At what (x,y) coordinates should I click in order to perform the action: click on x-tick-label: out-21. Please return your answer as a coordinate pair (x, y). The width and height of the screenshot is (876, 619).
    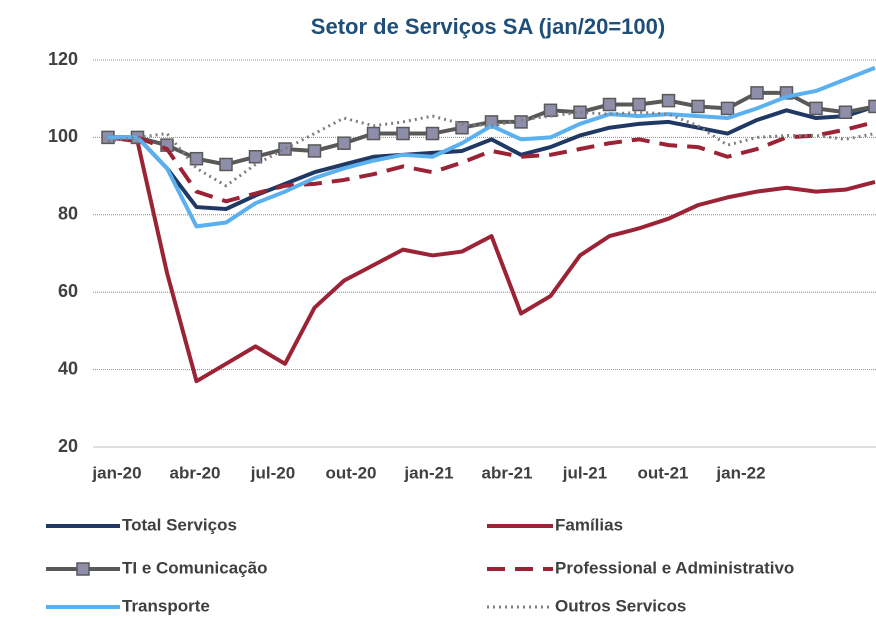
    Looking at the image, I should click on (663, 472).